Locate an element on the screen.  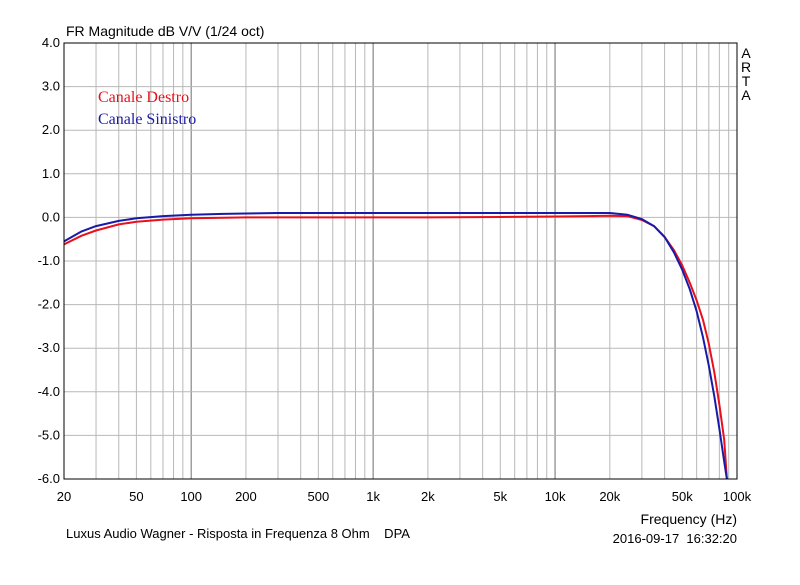
x-tick-label: 20 is located at coordinates (64, 496).